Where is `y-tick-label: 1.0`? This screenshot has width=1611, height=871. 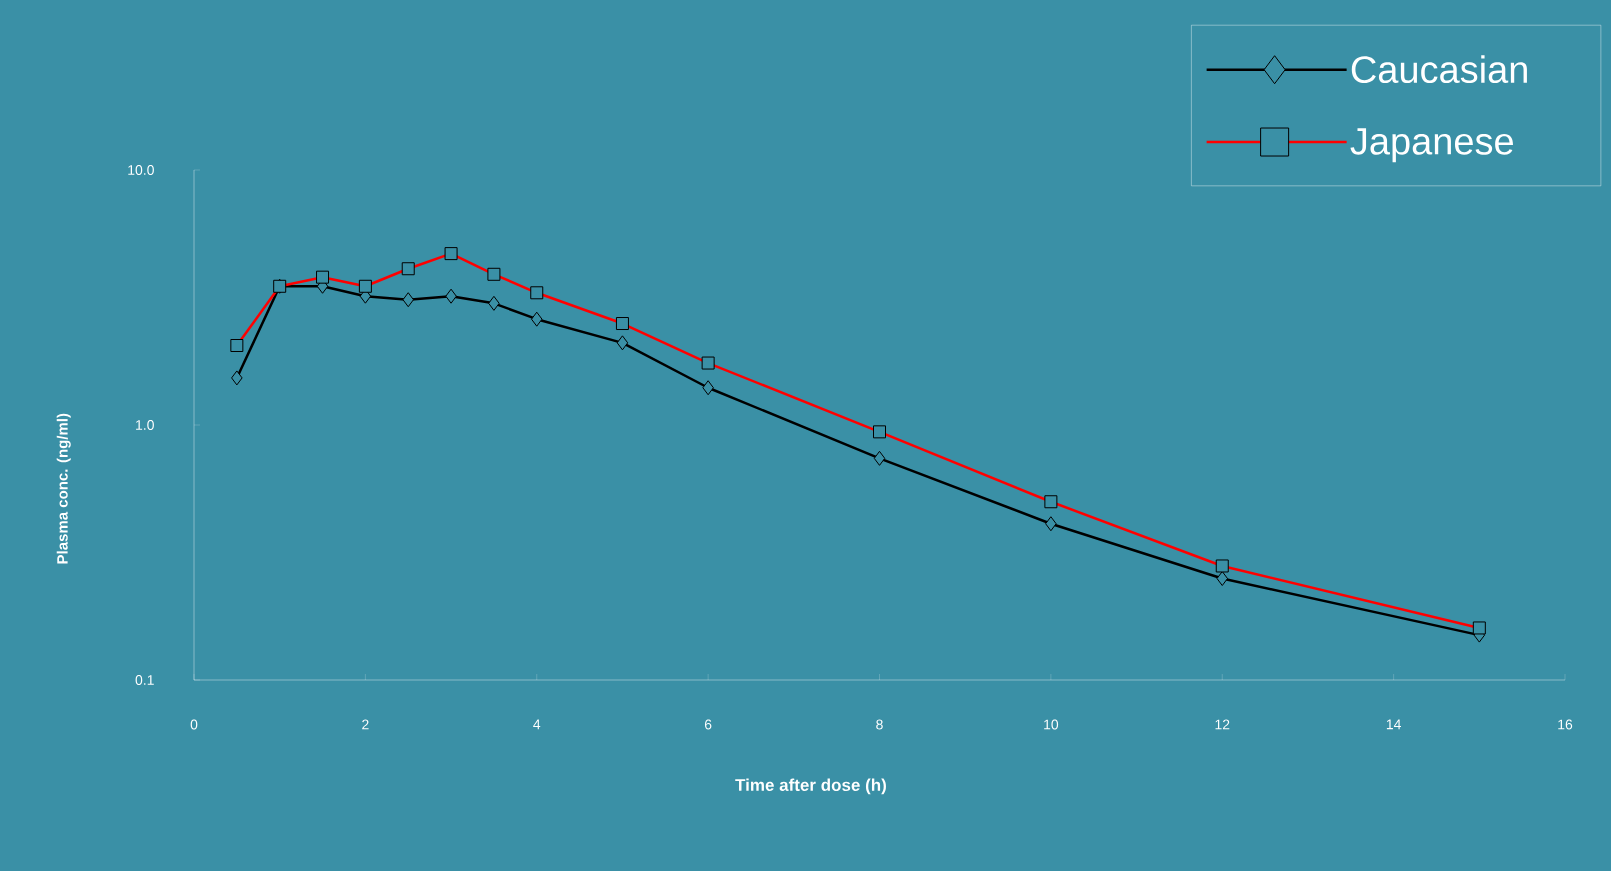 y-tick-label: 1.0 is located at coordinates (145, 425).